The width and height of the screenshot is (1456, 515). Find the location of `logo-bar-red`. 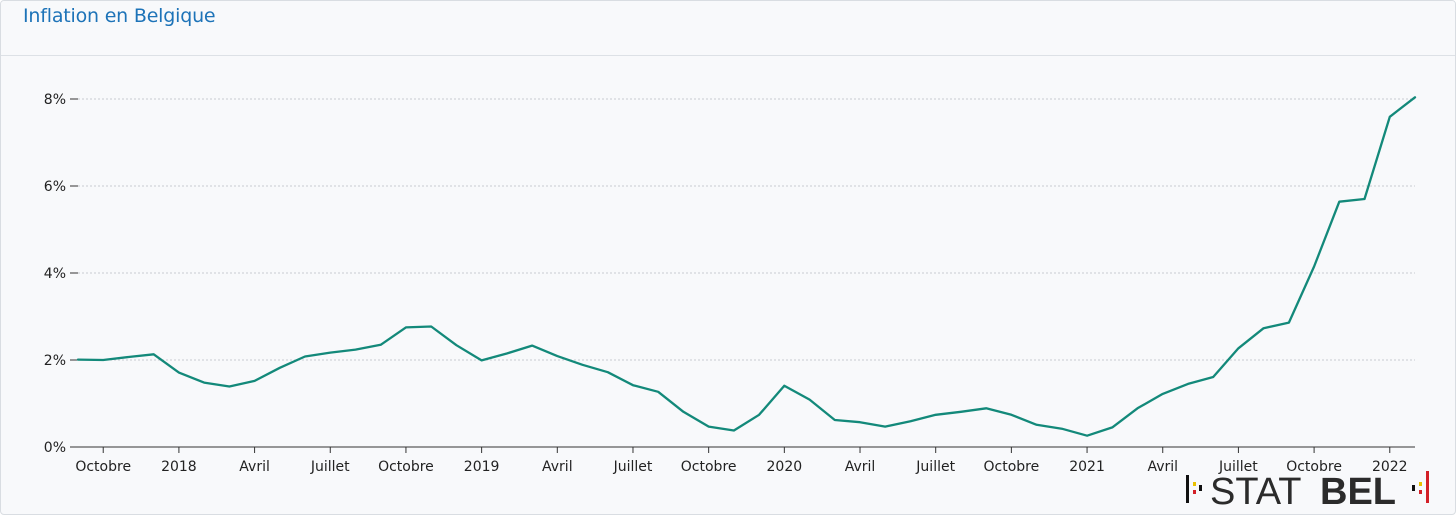

logo-bar-red is located at coordinates (1427, 487).